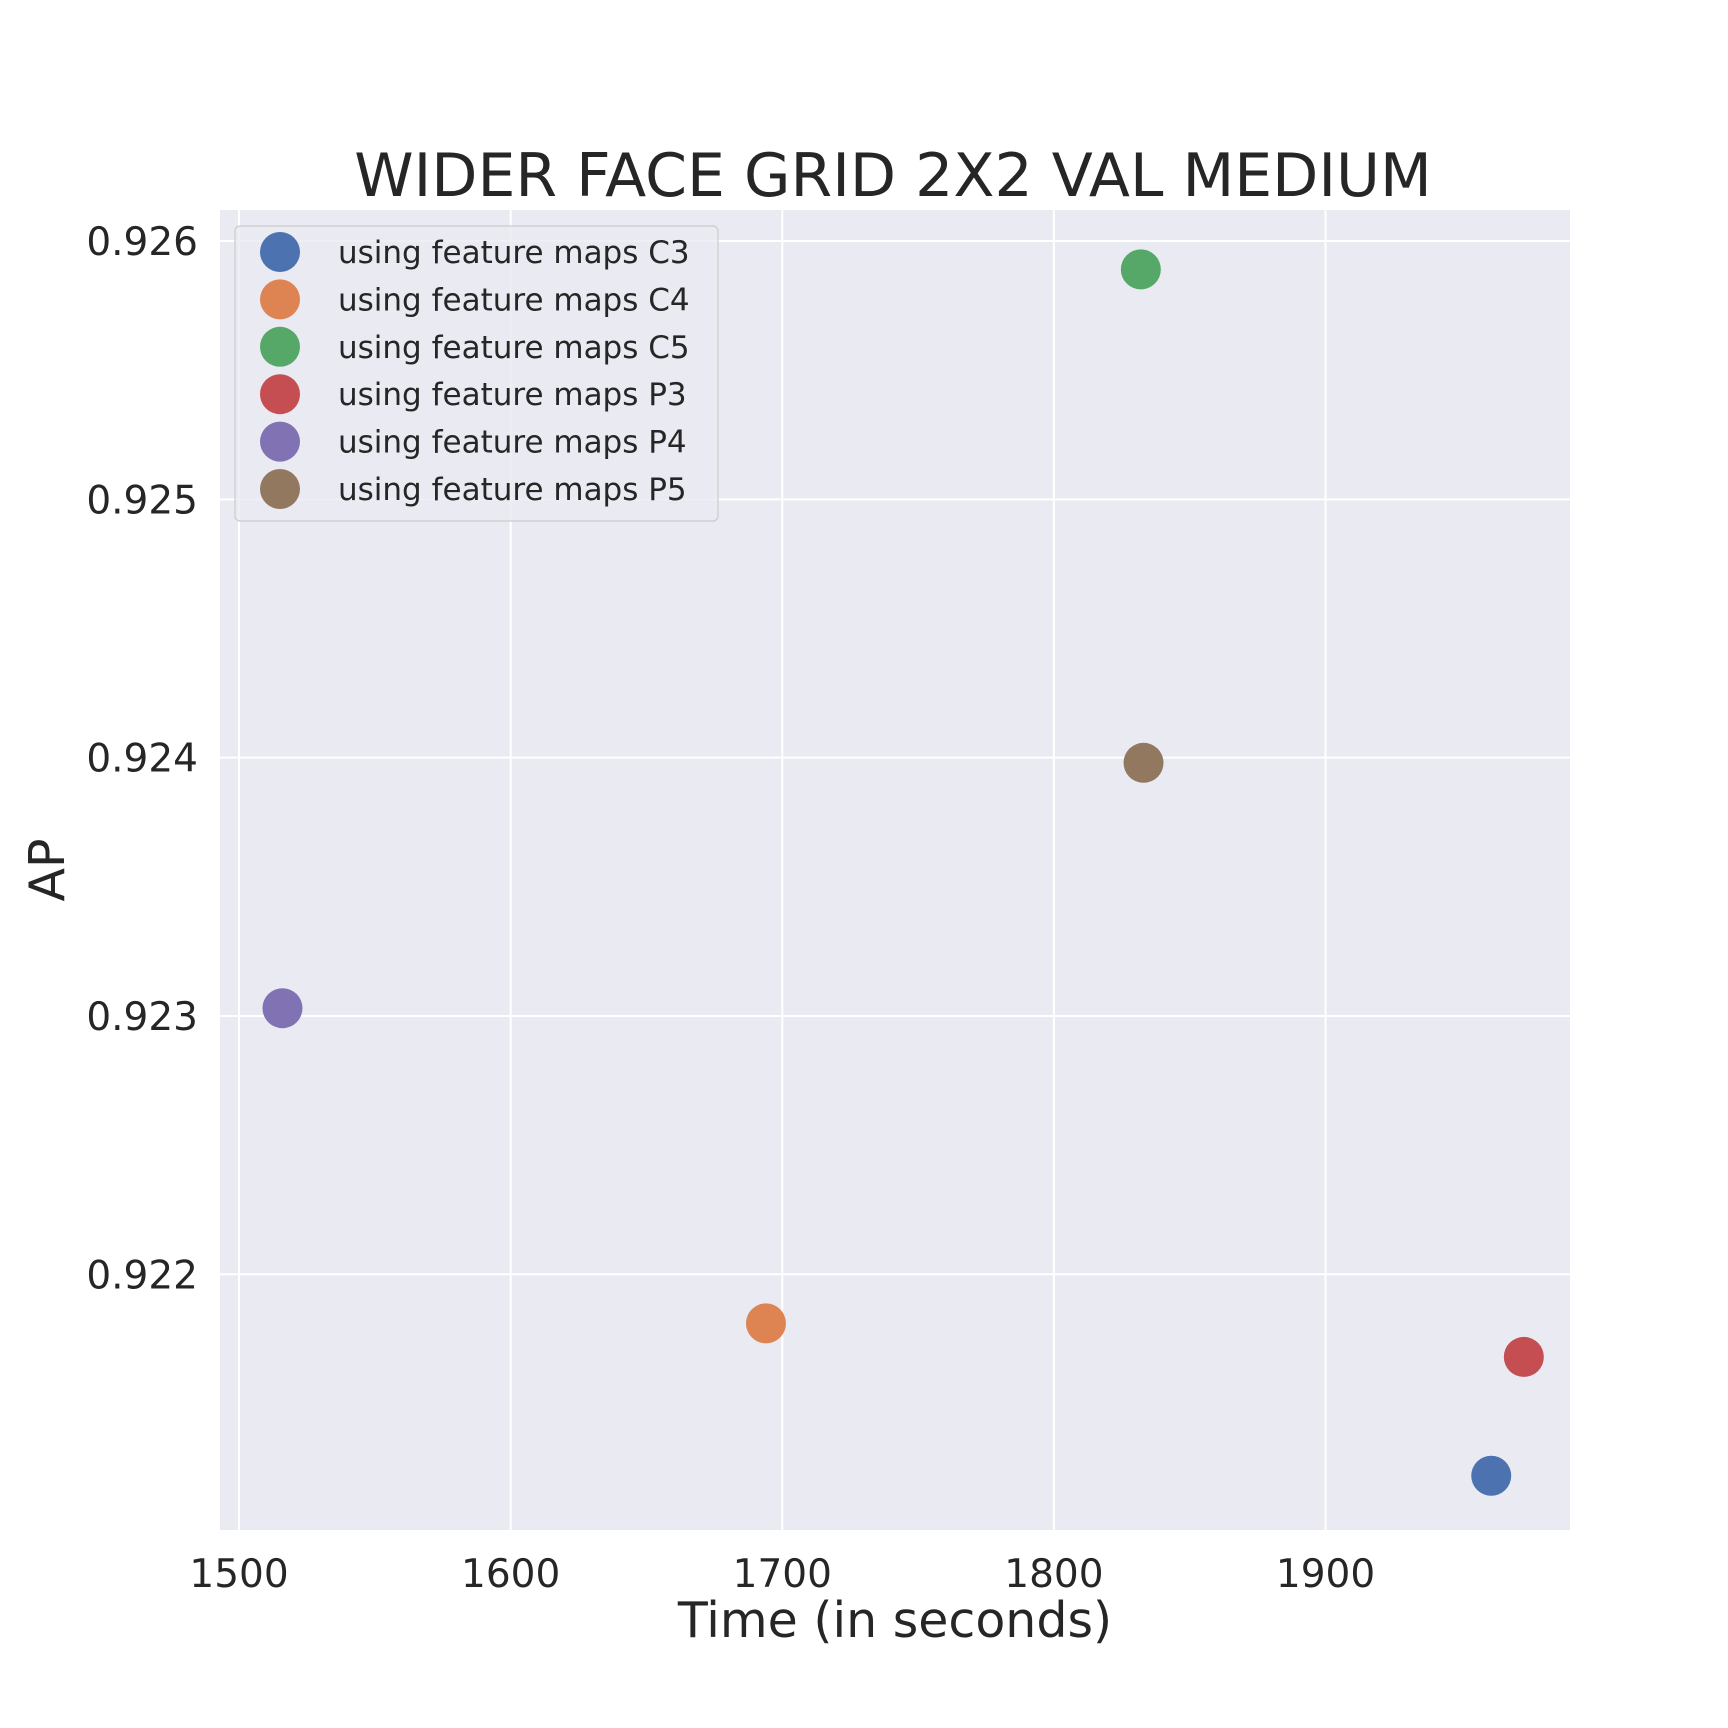 Image resolution: width=1728 pixels, height=1728 pixels. What do you see at coordinates (512, 443) in the screenshot?
I see `legend-entry: using feature maps P4` at bounding box center [512, 443].